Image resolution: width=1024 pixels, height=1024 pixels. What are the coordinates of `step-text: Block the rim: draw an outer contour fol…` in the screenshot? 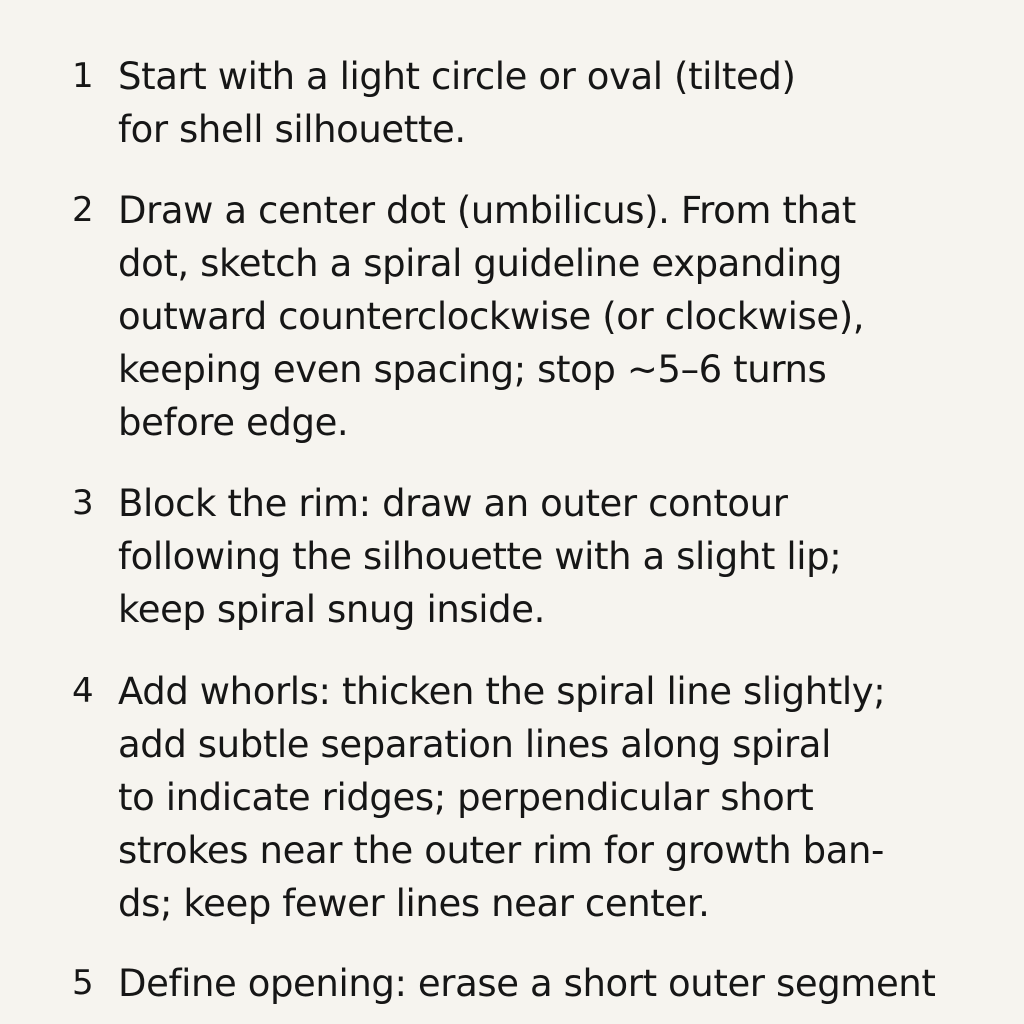 It's located at (558, 556).